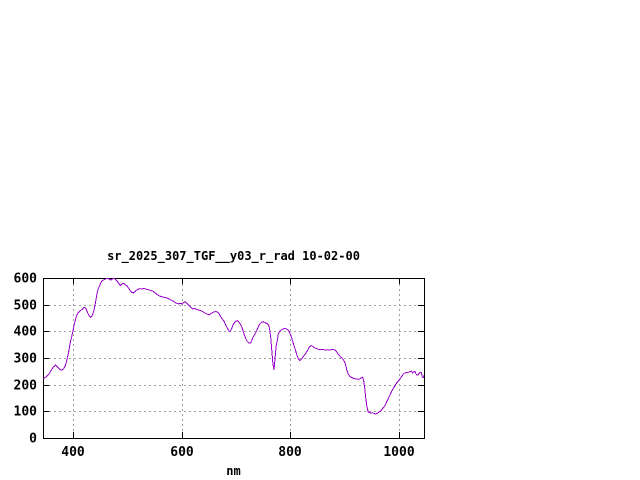  I want to click on x-tick-label: 400, so click(73, 452).